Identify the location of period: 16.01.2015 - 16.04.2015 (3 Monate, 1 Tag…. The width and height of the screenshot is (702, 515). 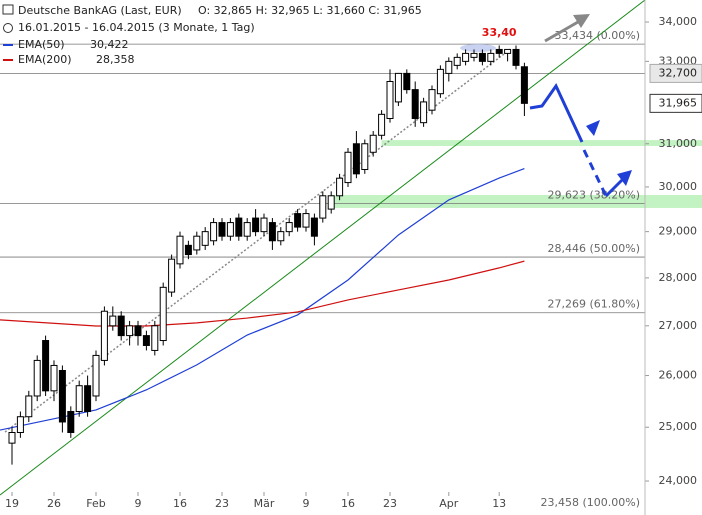
(136, 27).